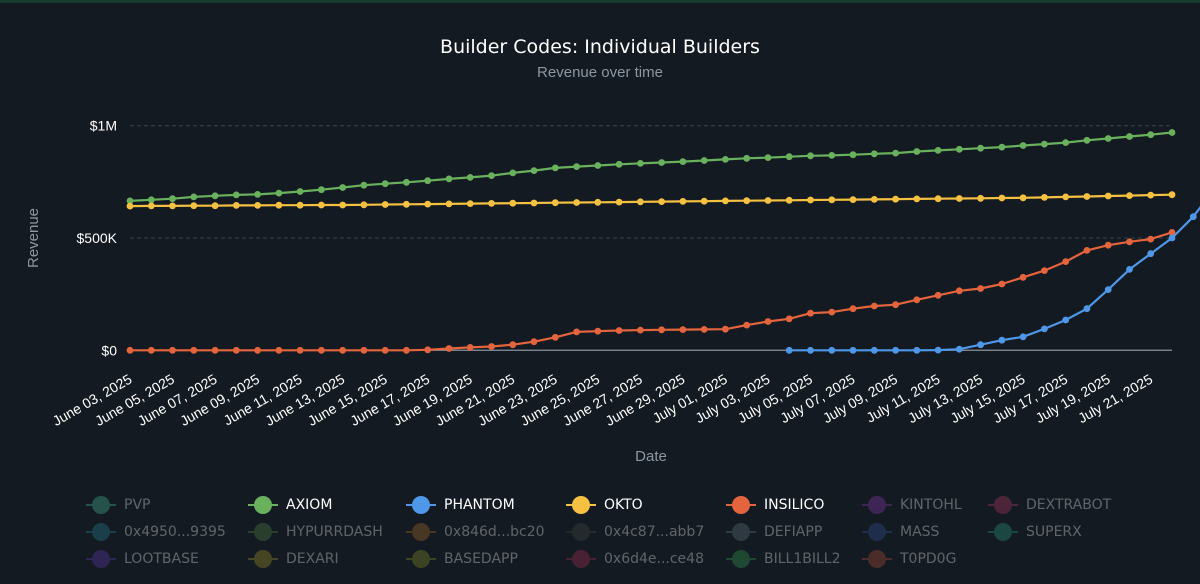 This screenshot has width=1200, height=584. Describe the element at coordinates (315, 532) in the screenshot. I see `legend-item-hypurrdash: HYPURRDASH` at that location.